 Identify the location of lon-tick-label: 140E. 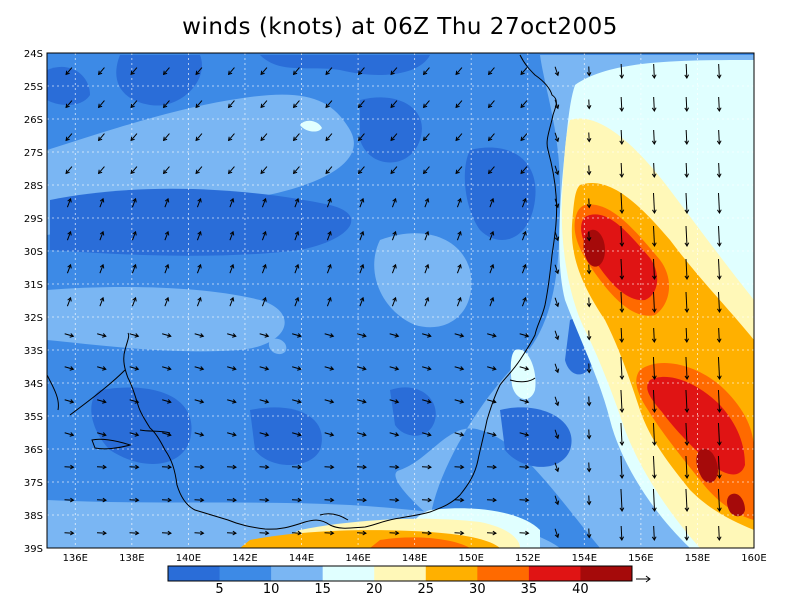
(188, 558).